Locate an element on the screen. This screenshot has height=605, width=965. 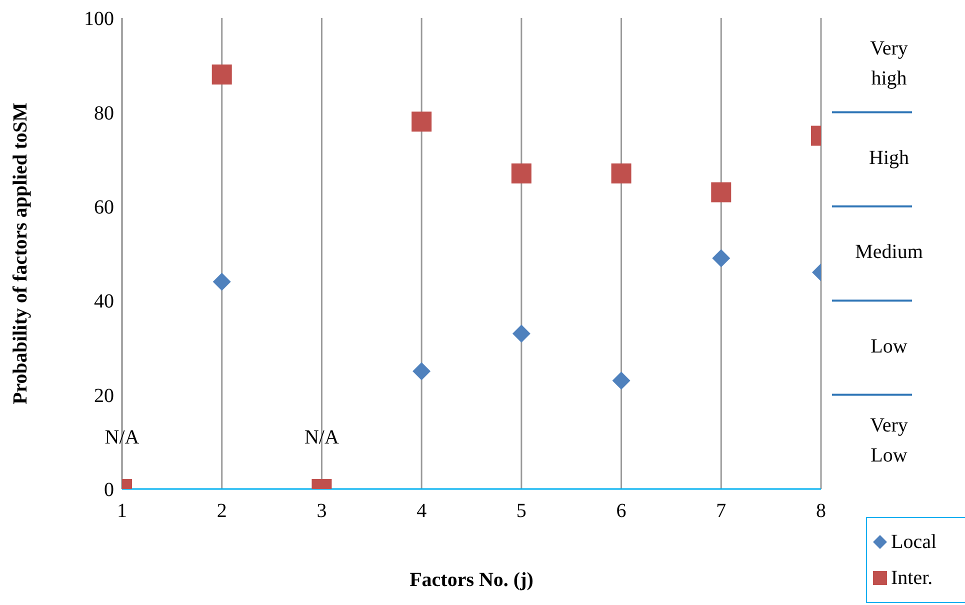
text: Medium is located at coordinates (889, 252).